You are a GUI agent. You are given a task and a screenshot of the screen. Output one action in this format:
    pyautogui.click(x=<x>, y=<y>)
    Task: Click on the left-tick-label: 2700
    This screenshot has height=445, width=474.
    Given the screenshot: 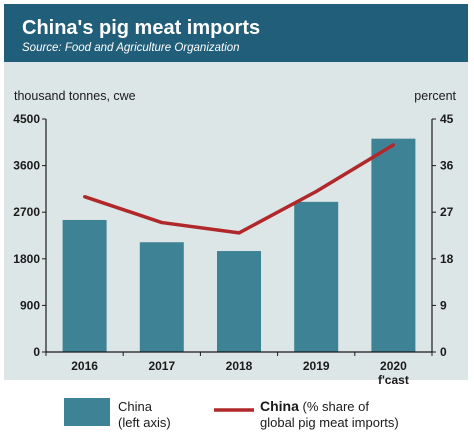 What is the action you would take?
    pyautogui.click(x=26, y=212)
    